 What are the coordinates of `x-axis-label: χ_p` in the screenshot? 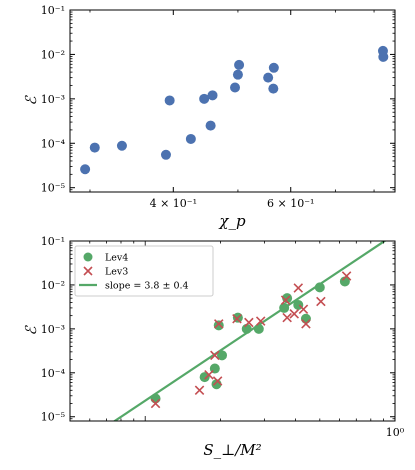 It's located at (232, 221).